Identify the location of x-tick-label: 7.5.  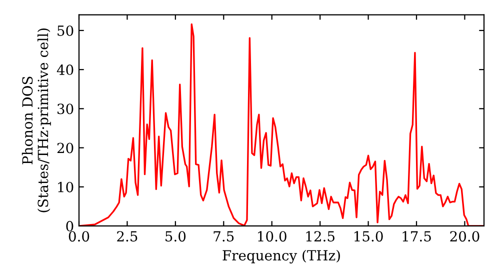
(224, 236).